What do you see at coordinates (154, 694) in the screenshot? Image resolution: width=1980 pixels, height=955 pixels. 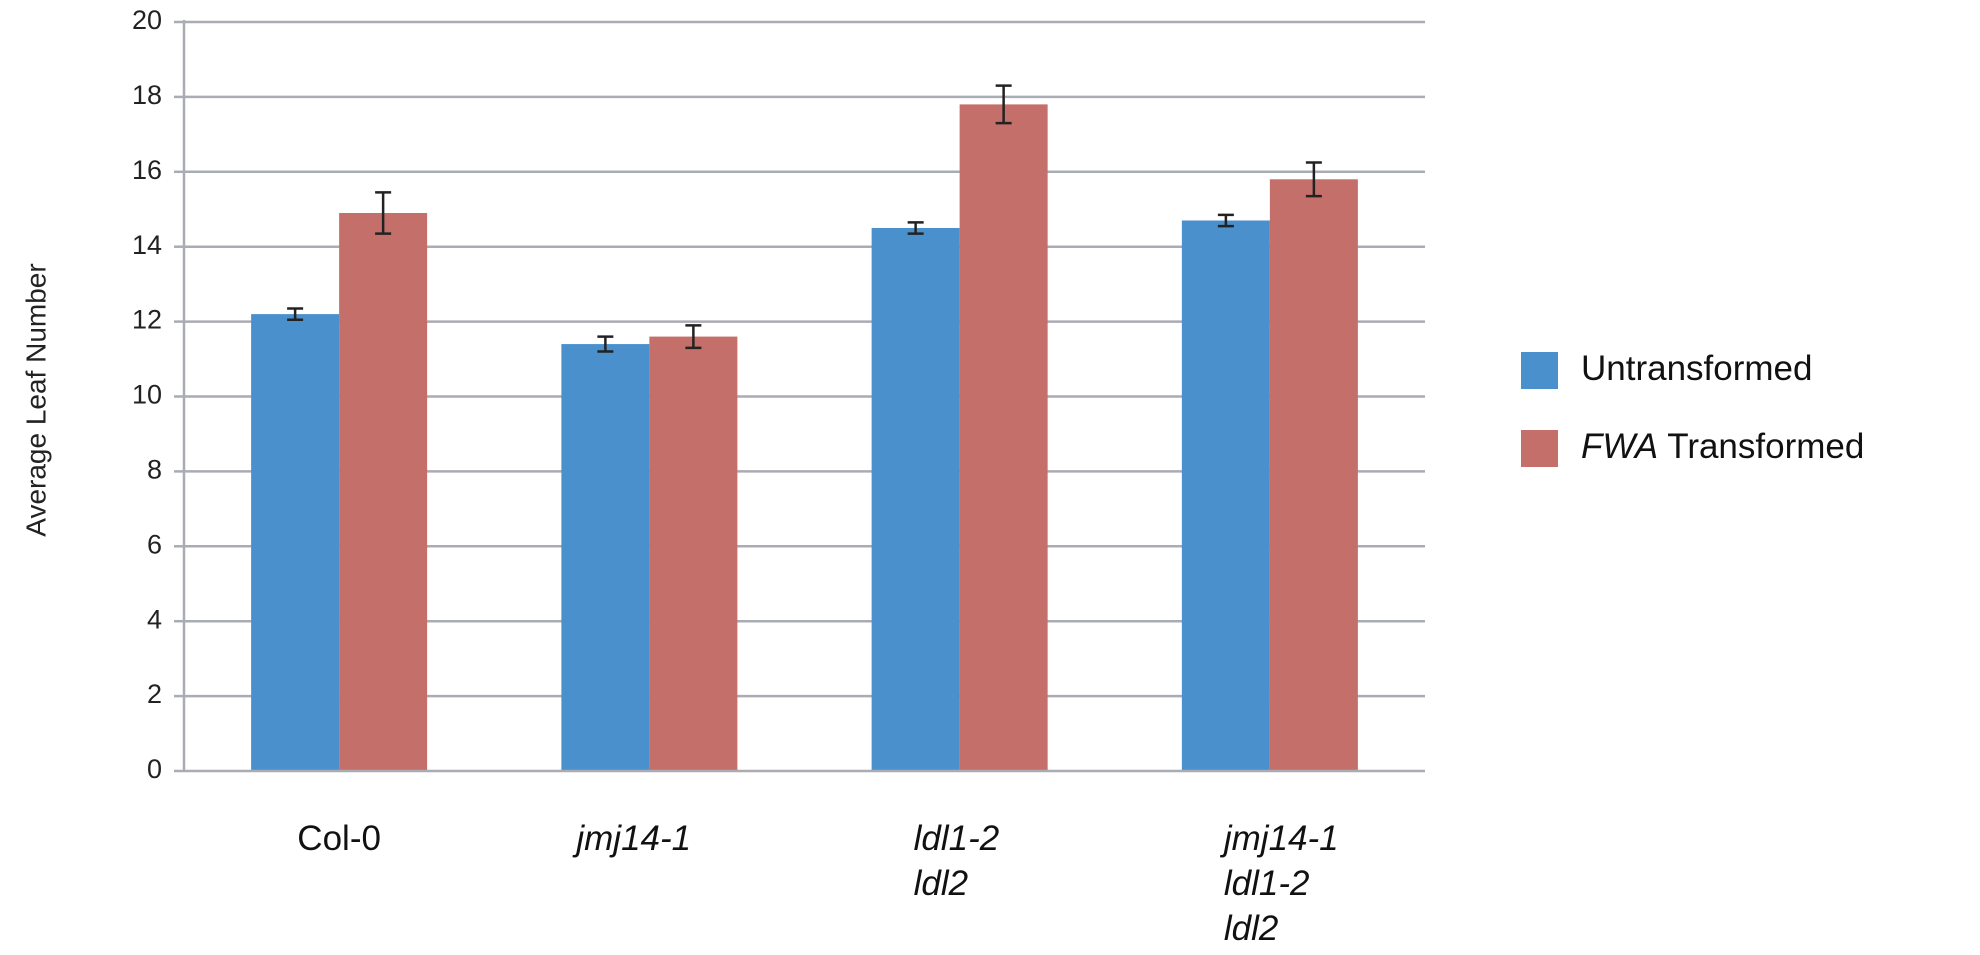 I see `y-tick-label: 2` at bounding box center [154, 694].